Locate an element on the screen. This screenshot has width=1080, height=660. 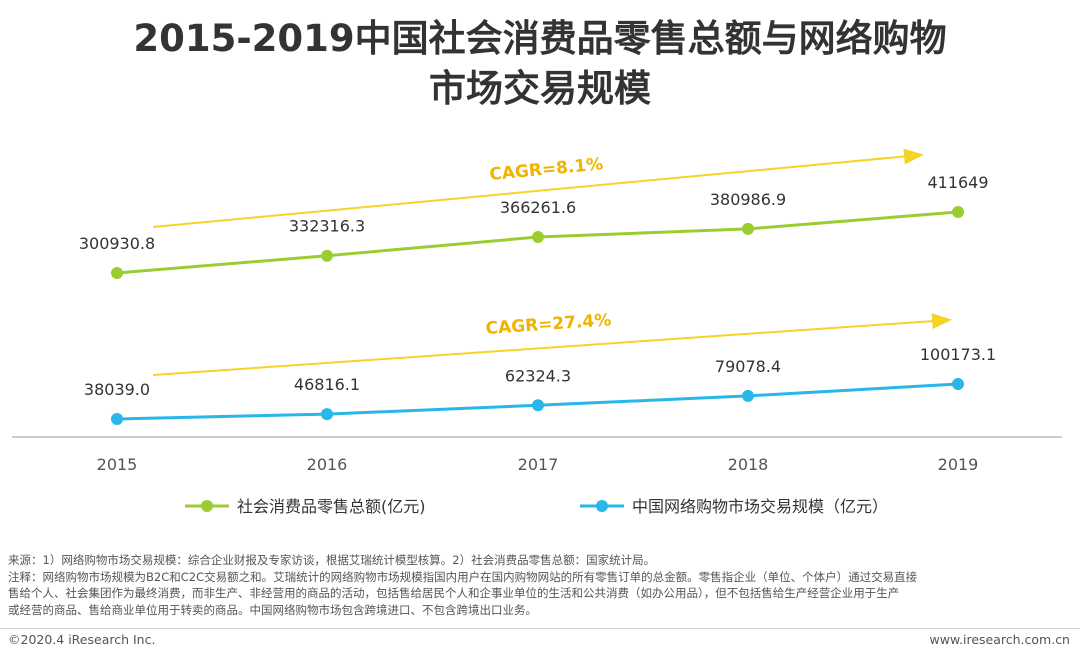
data-label: 62324.3 is located at coordinates (538, 375).